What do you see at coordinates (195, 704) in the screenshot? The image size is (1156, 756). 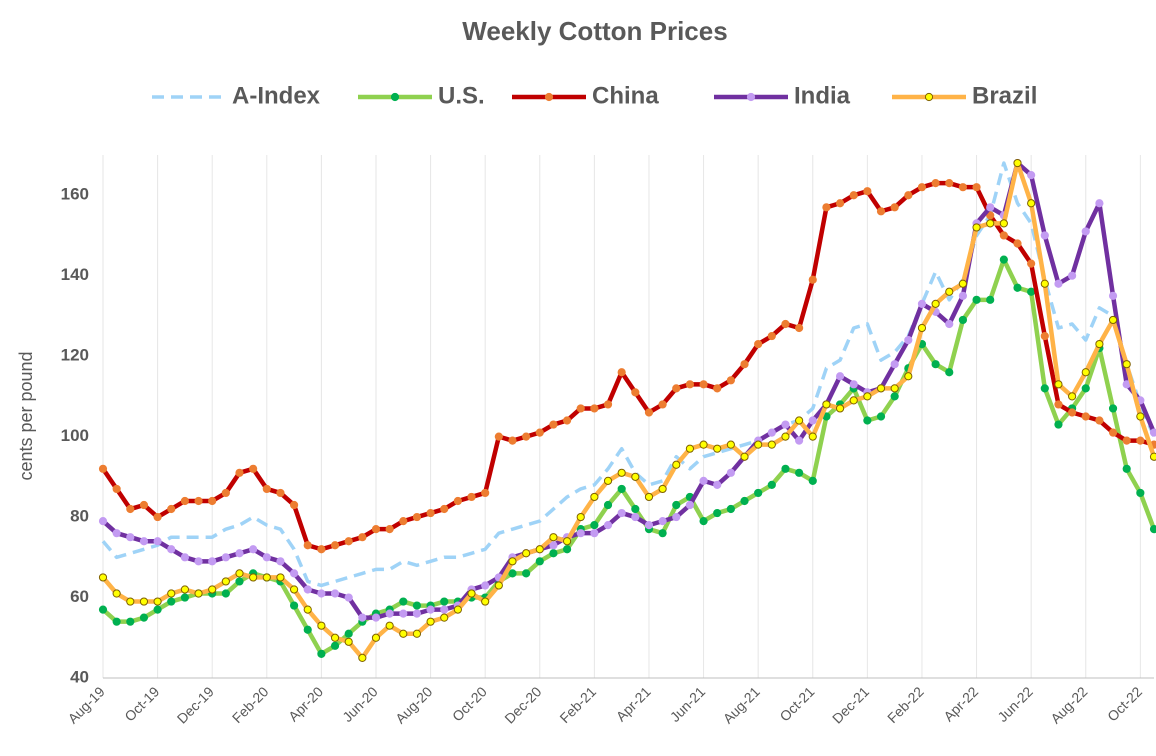 I see `x-tick-label: Dec-19` at bounding box center [195, 704].